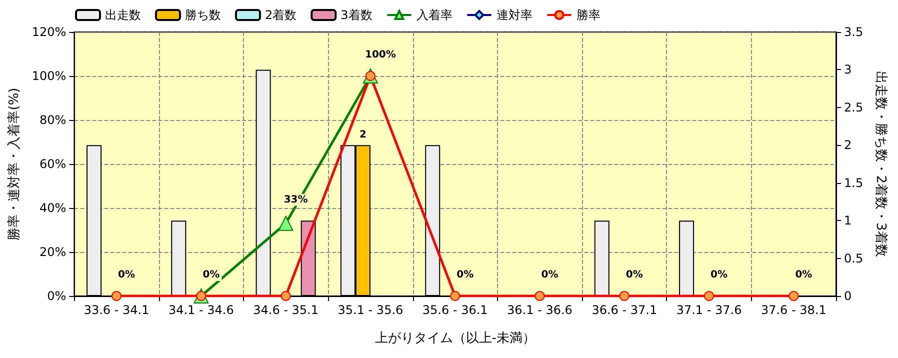  Describe the element at coordinates (881, 164) in the screenshot. I see `y2-axis-title: 出走数・勝ち数・2着数・3着数` at that location.